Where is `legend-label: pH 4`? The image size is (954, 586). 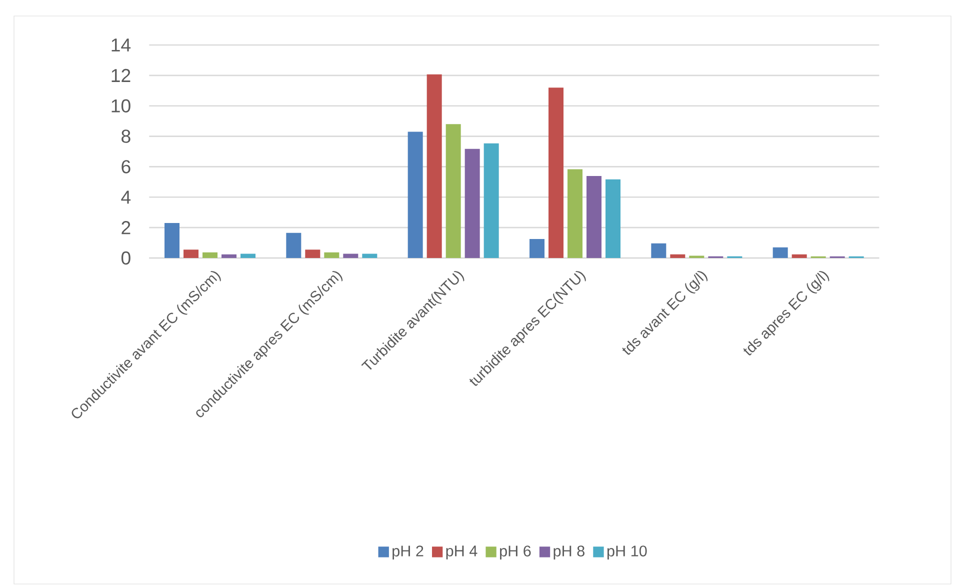 legend-label: pH 4 is located at coordinates (462, 553).